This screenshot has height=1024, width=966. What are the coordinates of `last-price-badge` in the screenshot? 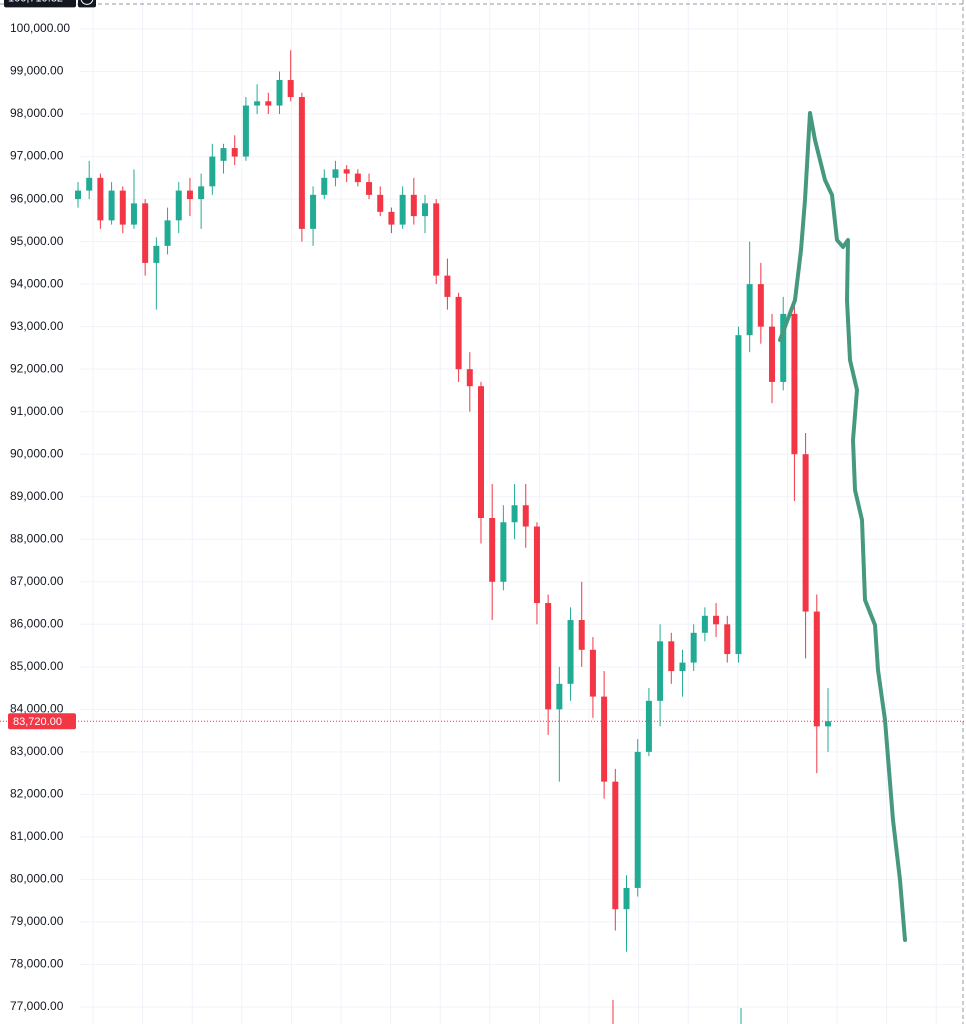 It's located at (42, 721).